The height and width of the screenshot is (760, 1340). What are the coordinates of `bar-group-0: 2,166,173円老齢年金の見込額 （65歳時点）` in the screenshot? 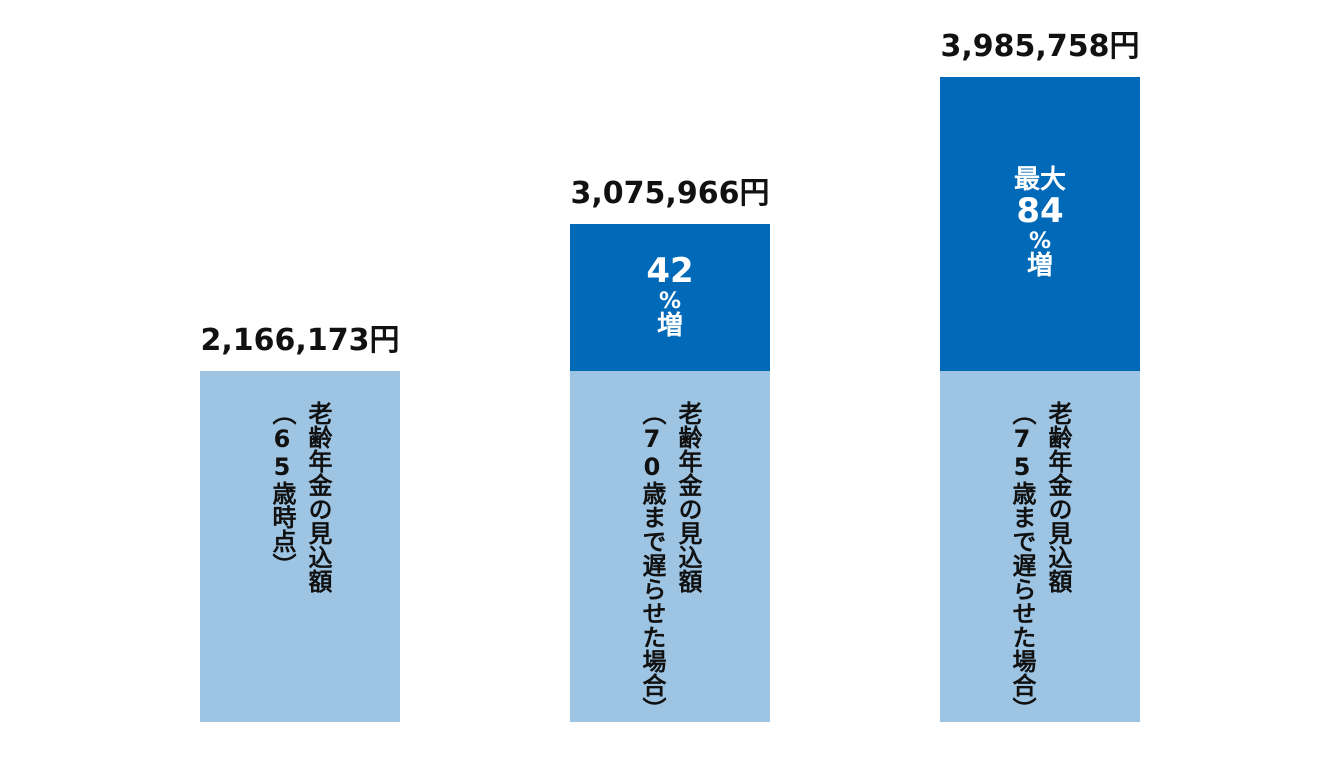 It's located at (300, 522).